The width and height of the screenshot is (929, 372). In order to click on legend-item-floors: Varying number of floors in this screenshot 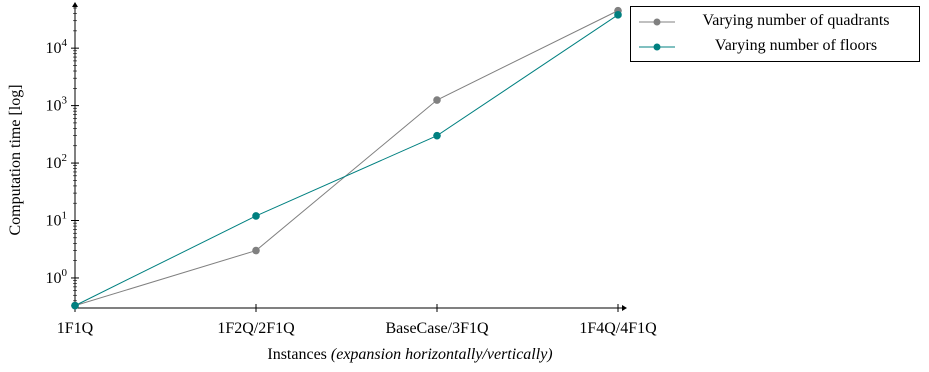, I will do `click(775, 47)`.